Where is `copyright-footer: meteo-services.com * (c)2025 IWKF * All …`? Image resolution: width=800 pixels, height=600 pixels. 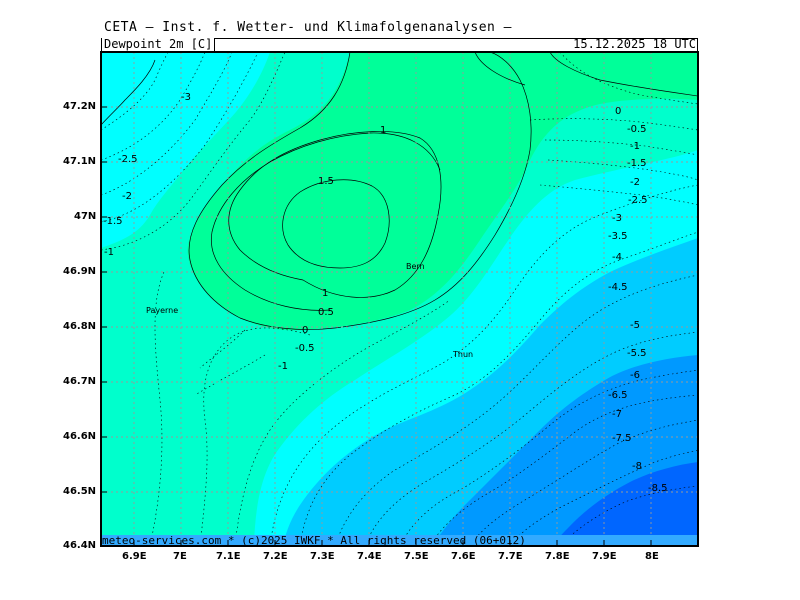
copyright-footer: meteo-services.com * (c)2025 IWKF * All … is located at coordinates (314, 540).